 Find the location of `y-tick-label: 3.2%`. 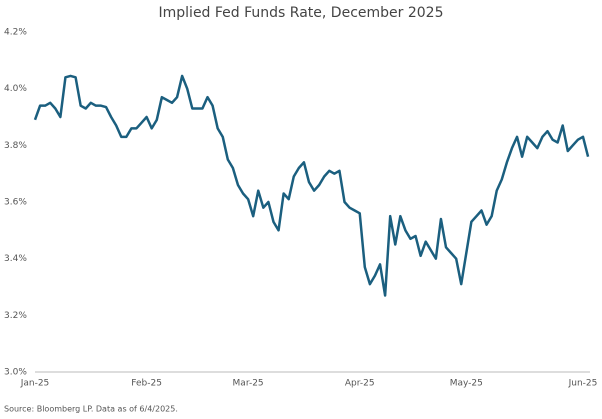

y-tick-label: 3.2% is located at coordinates (15, 316).